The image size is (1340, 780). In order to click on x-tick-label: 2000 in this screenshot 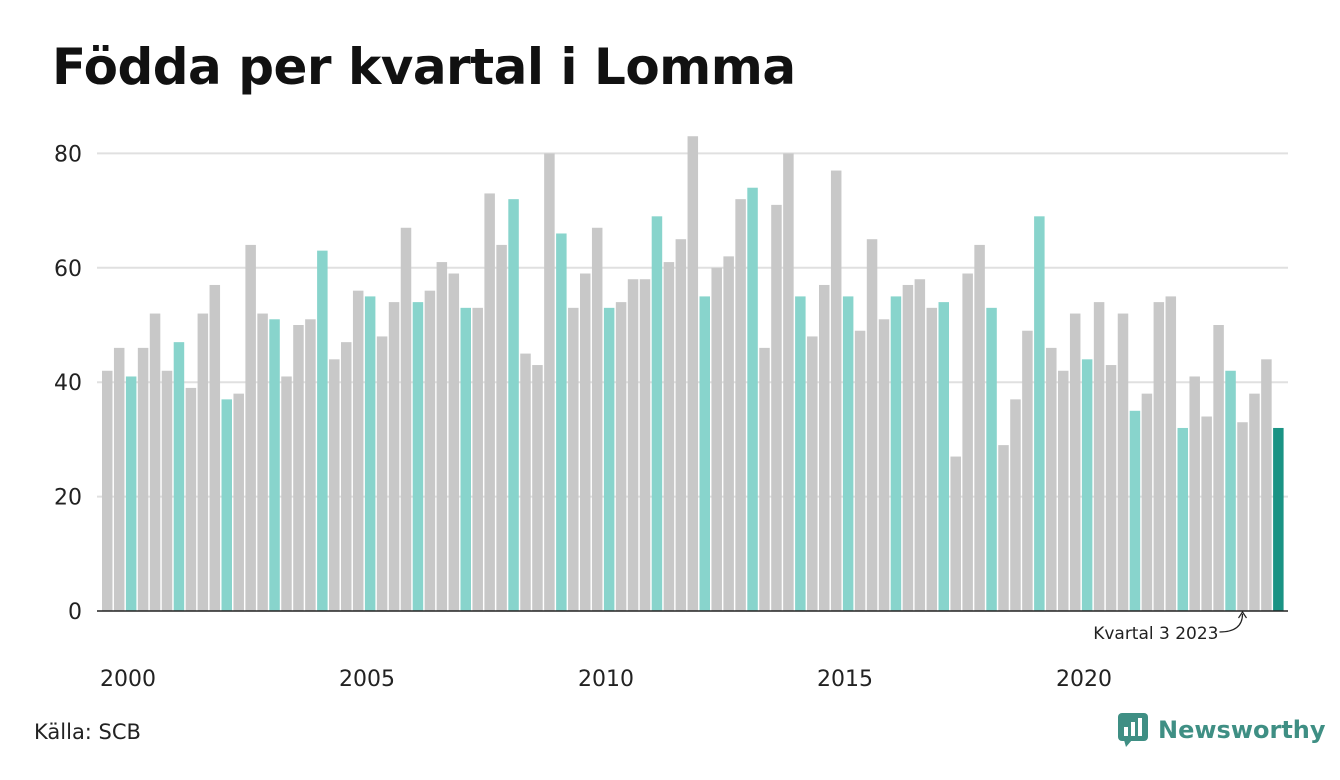, I will do `click(128, 679)`.